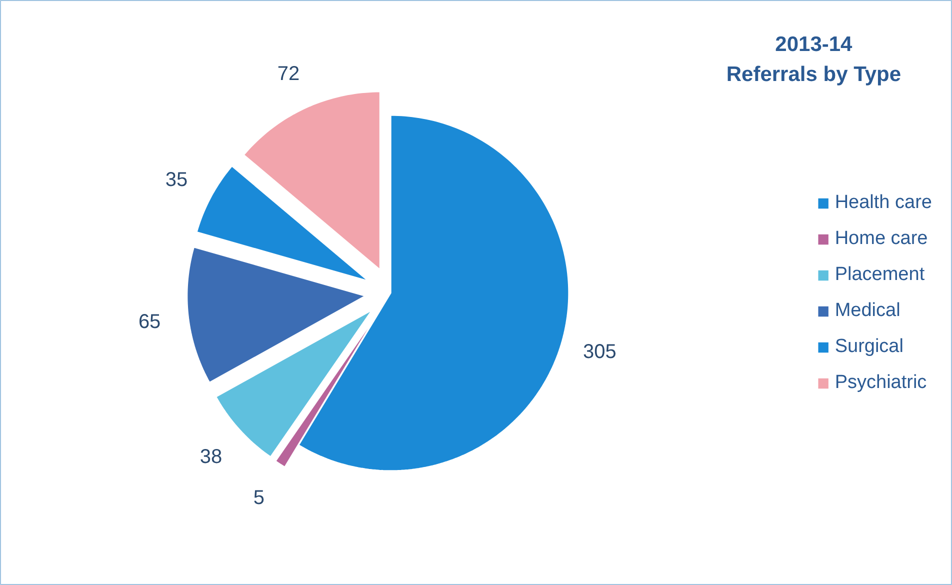 The width and height of the screenshot is (952, 585). Describe the element at coordinates (879, 275) in the screenshot. I see `legend-label: Placement` at that location.